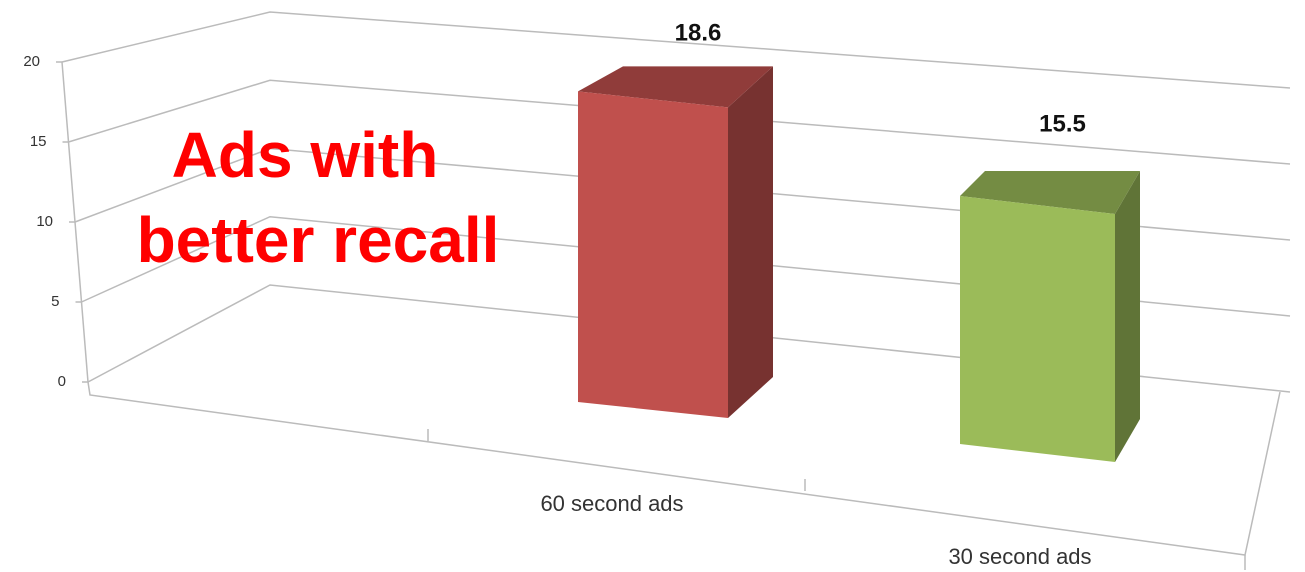  I want to click on x-tick-label: 60 second ads, so click(611, 503).